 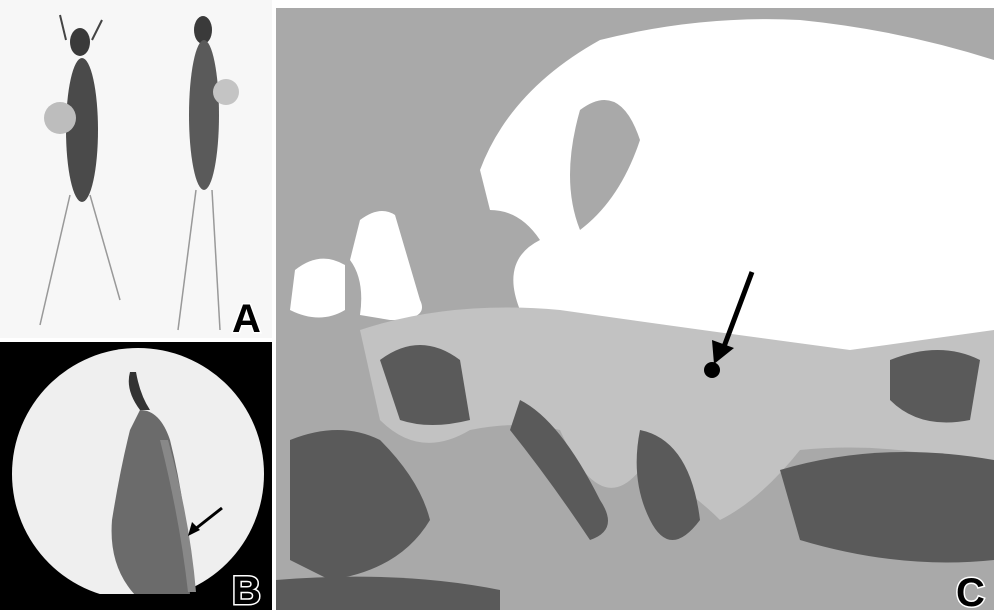 I want to click on panel-label: B, so click(x=246, y=589).